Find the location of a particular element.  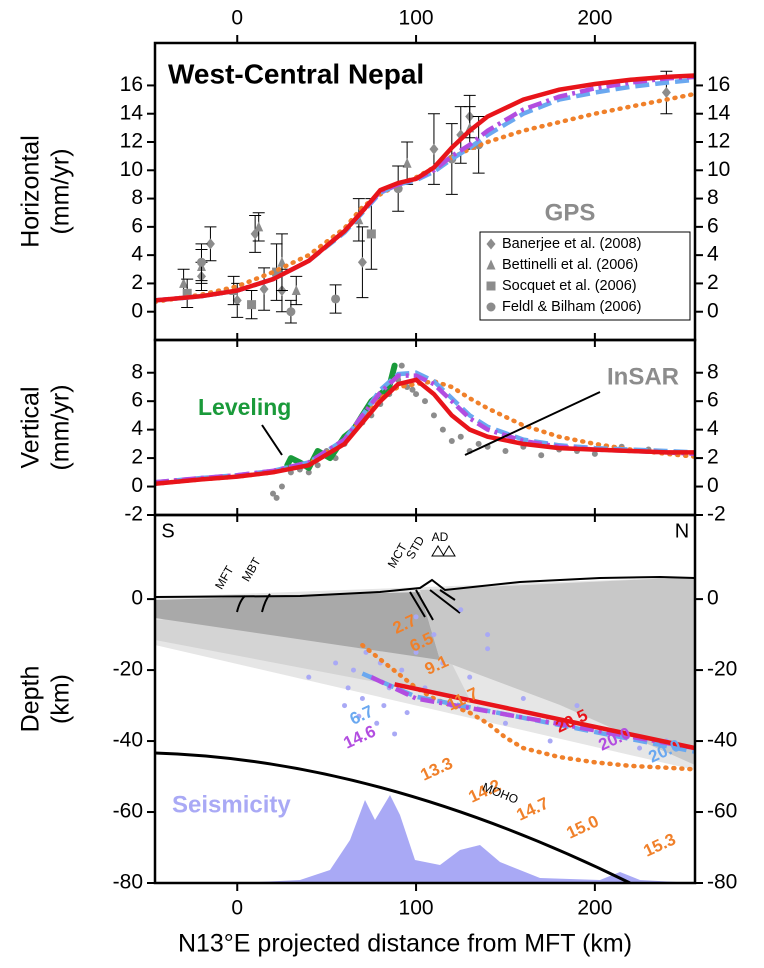

slip-rate-label: 14.7 is located at coordinates (533, 808).